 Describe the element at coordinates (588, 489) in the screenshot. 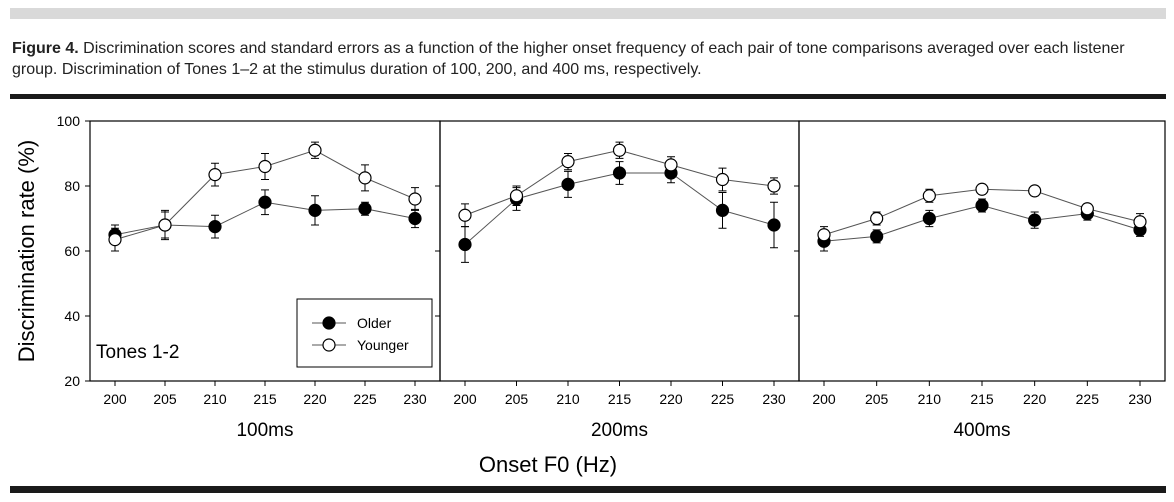

I see `bottom-rule` at that location.